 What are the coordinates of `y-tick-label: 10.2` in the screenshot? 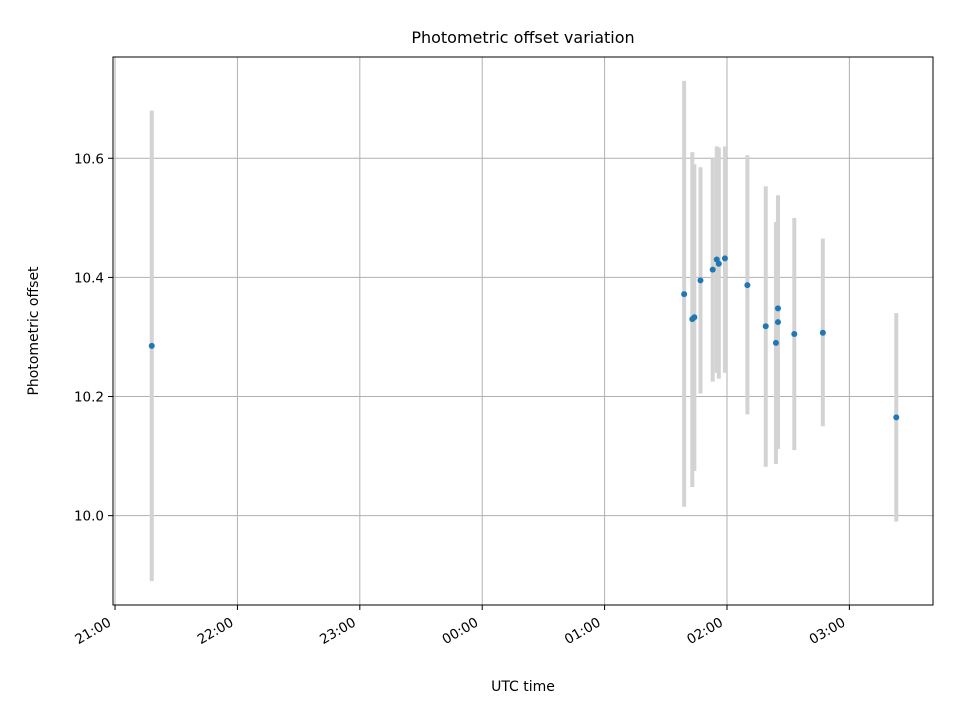 It's located at (89, 398).